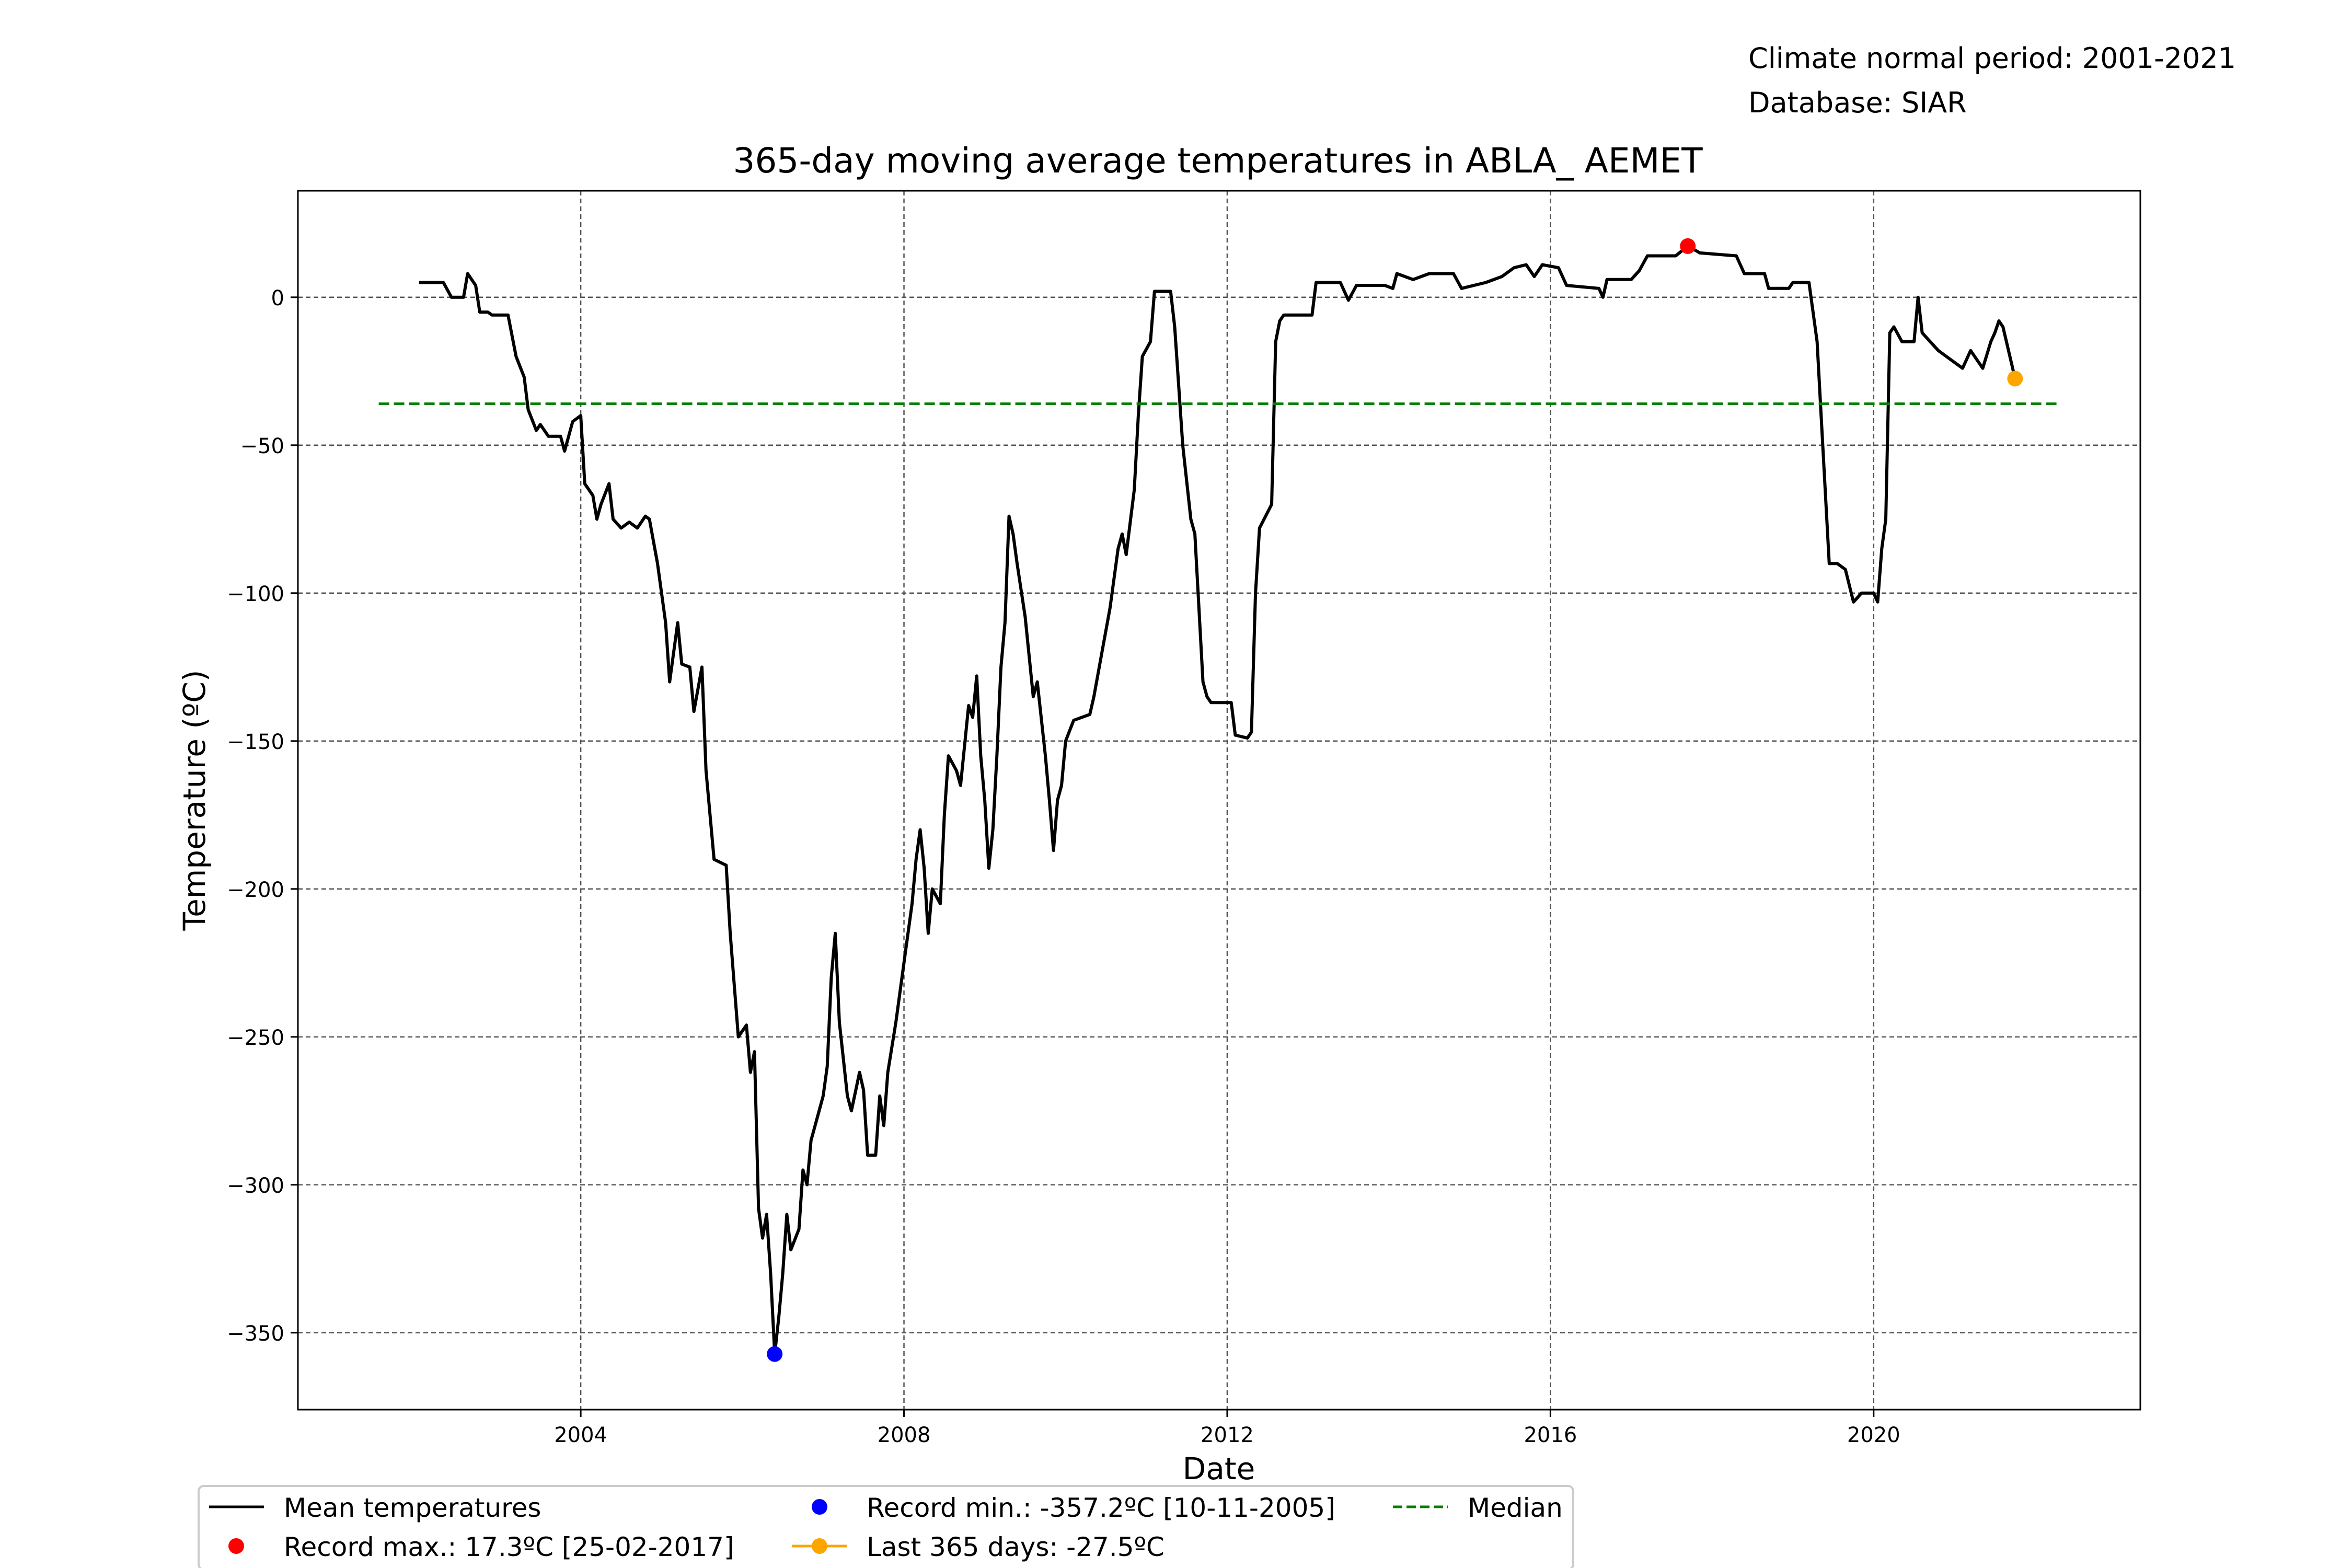 This screenshot has height=1568, width=2352. What do you see at coordinates (1016, 1547) in the screenshot?
I see `legend-last-label: Last 365 days: -27.5ºC` at bounding box center [1016, 1547].